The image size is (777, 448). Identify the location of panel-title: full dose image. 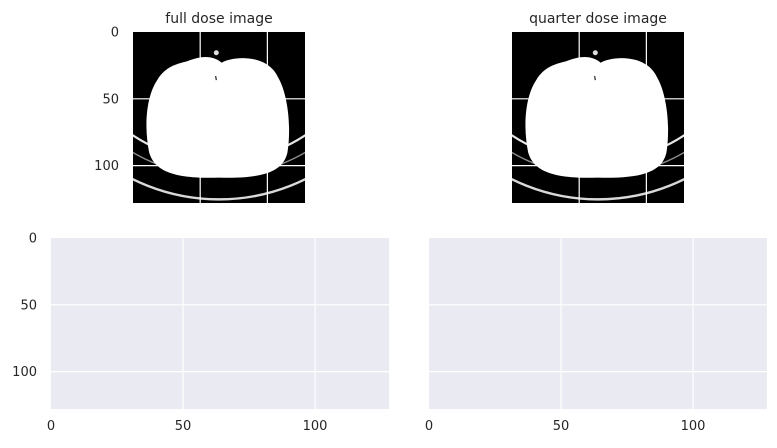
(218, 19).